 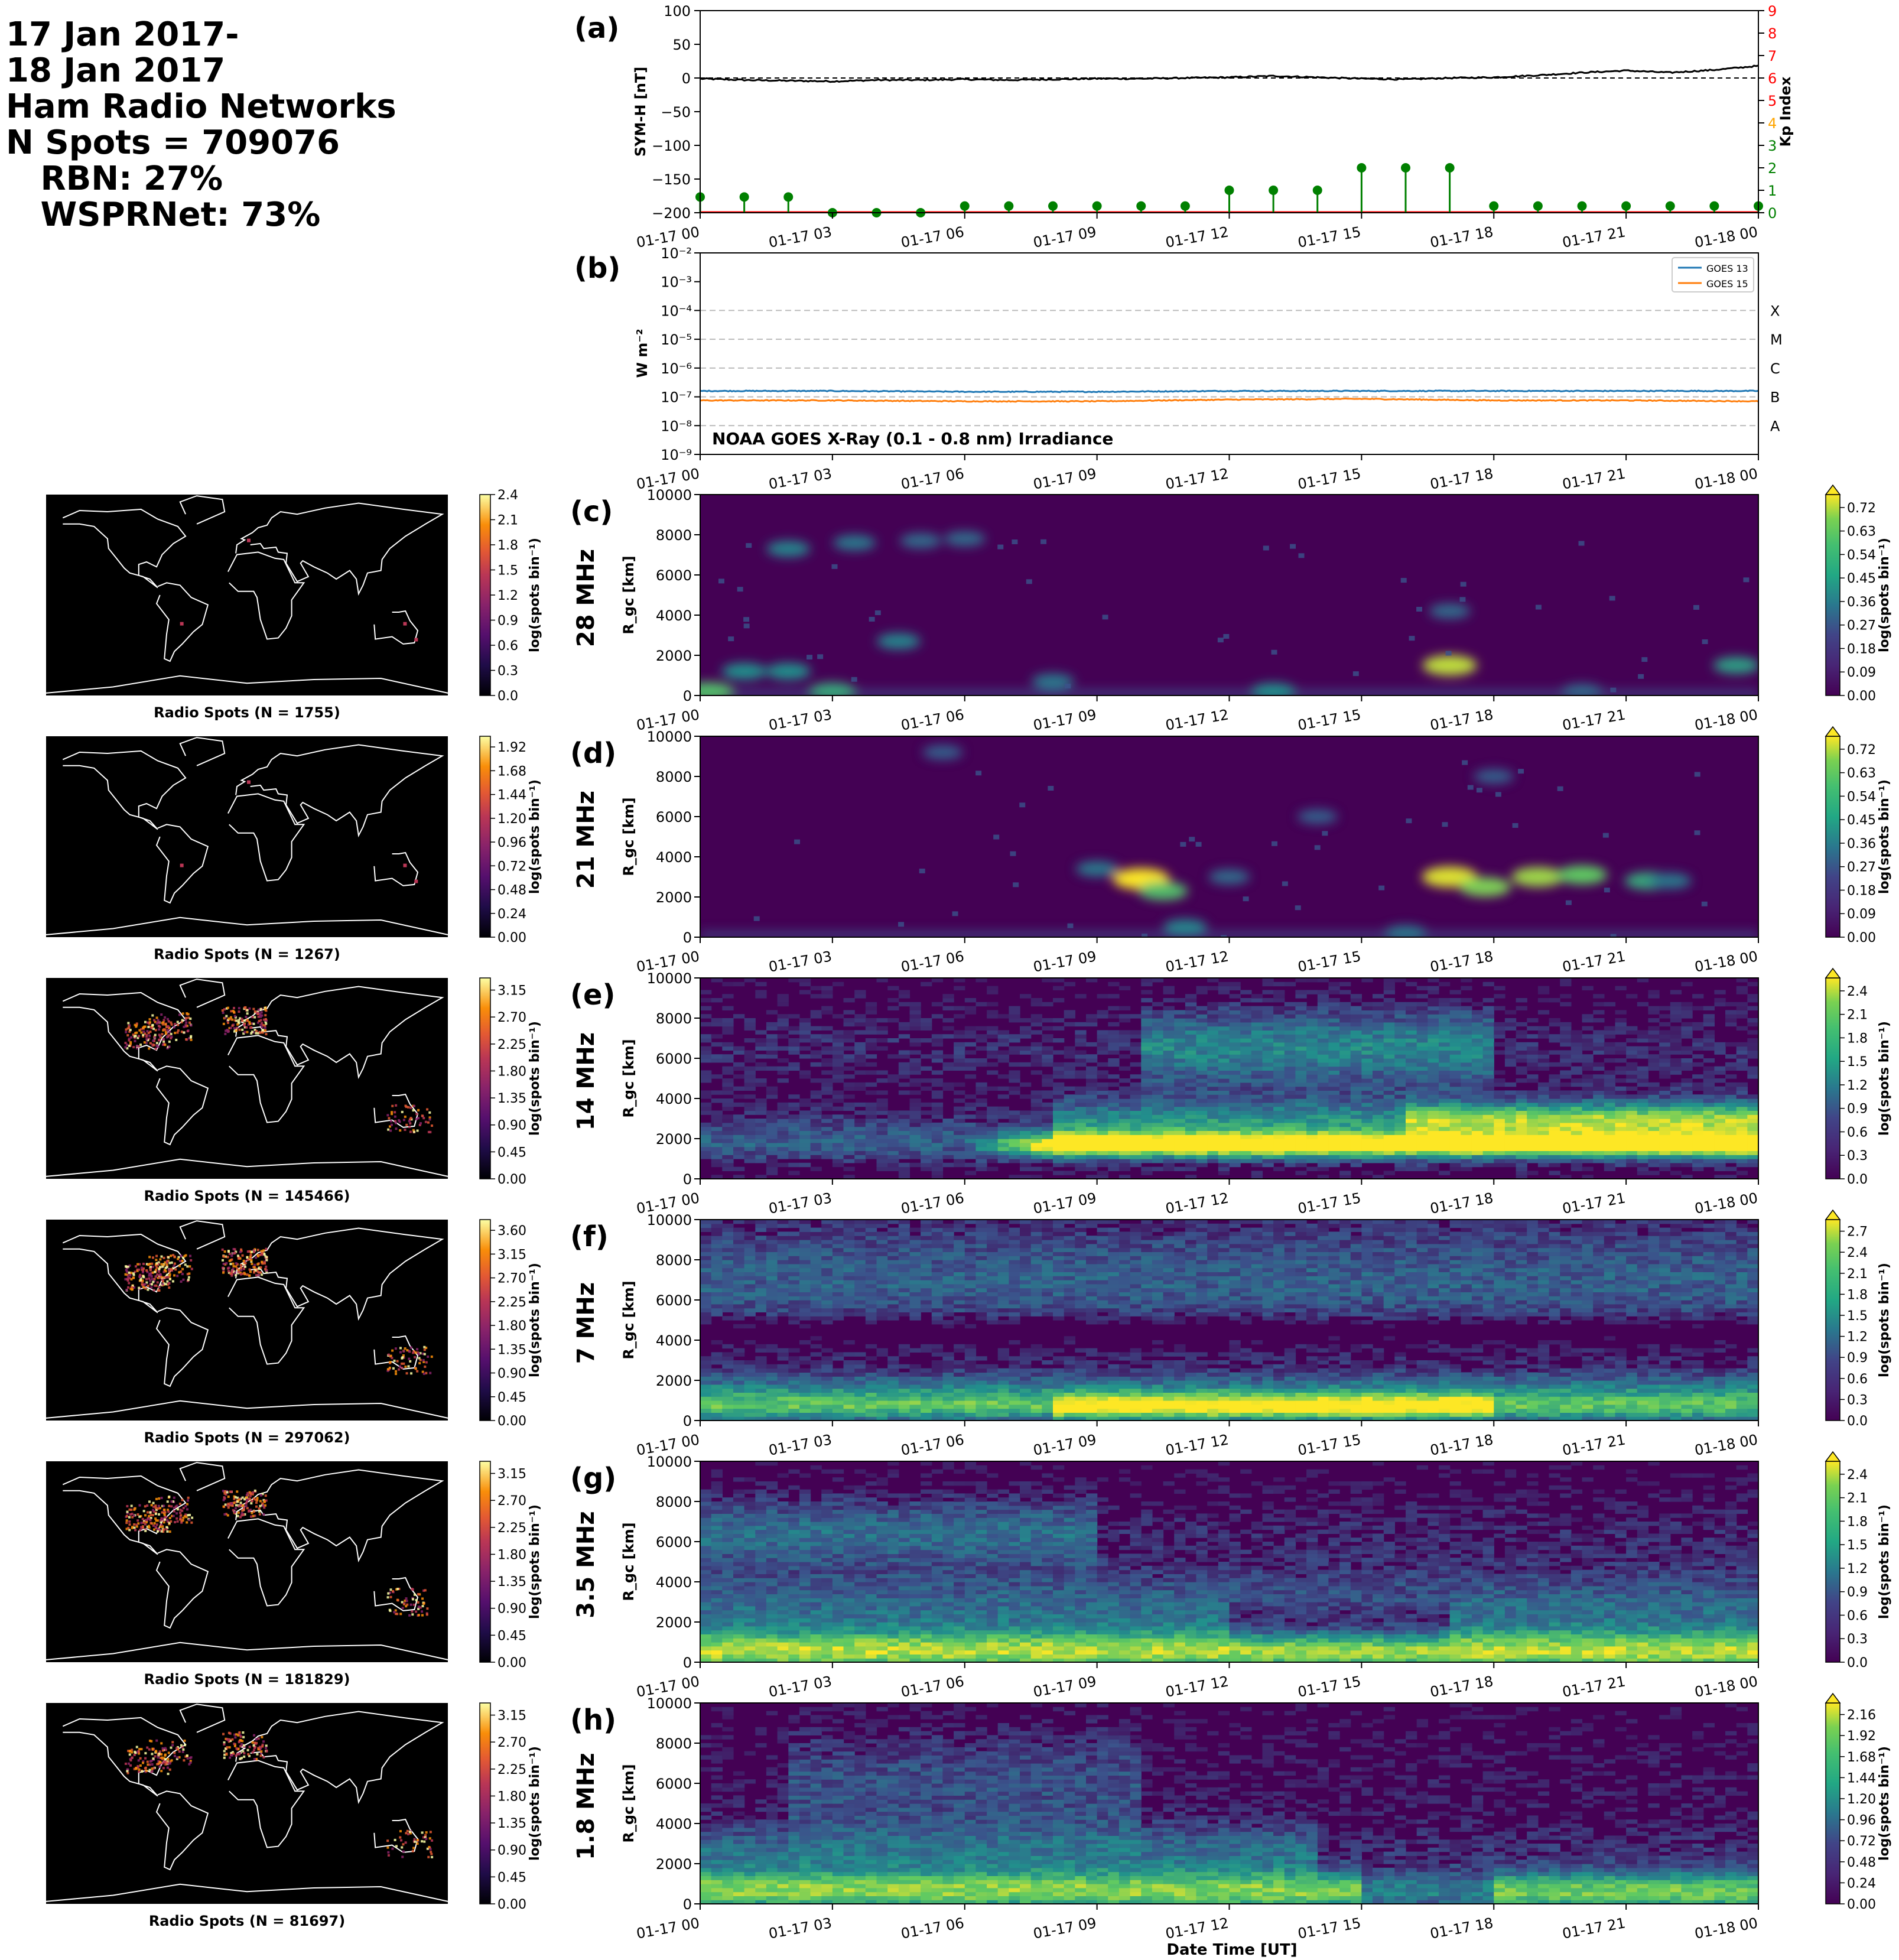 I want to click on flare-class-M: M, so click(x=1776, y=339).